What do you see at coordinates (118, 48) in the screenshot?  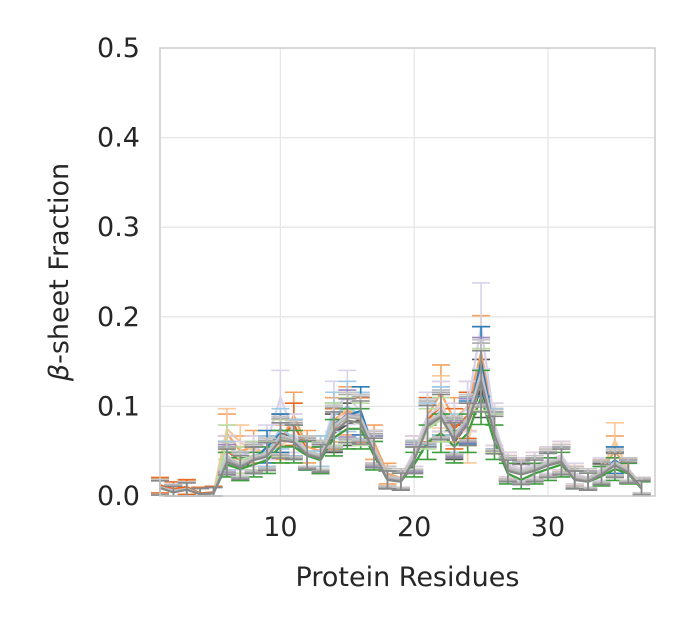 I see `y-tick-label: 0.5` at bounding box center [118, 48].